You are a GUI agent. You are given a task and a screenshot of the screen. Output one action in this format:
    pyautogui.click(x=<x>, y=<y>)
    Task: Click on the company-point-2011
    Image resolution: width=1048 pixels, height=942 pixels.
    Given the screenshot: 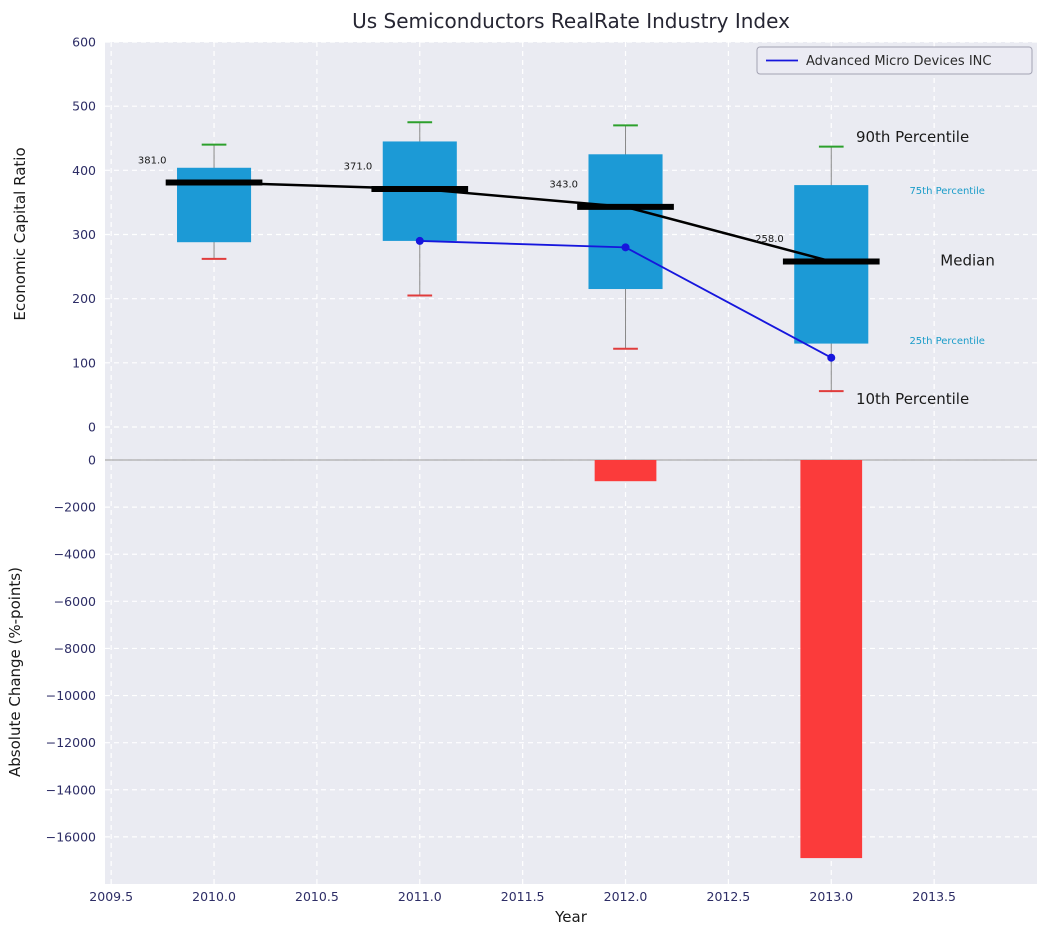 What is the action you would take?
    pyautogui.click(x=419, y=240)
    